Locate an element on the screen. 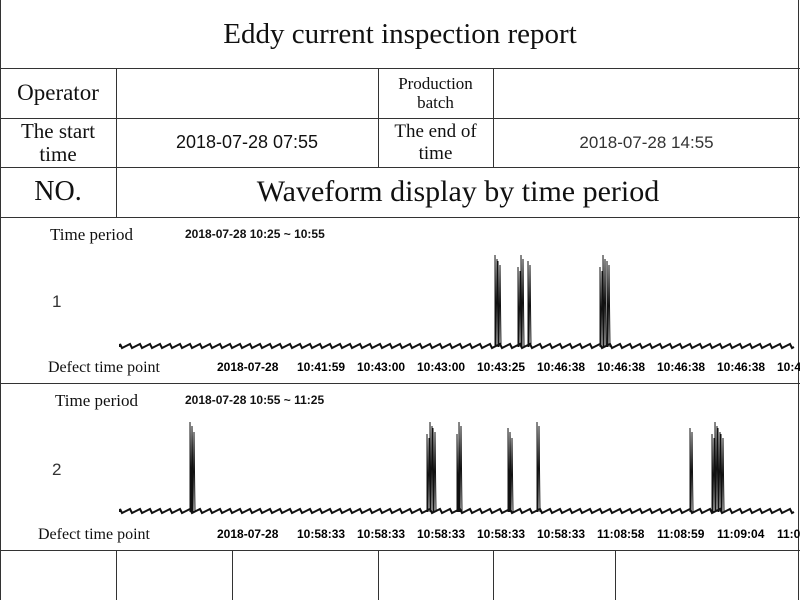  start-value: 2018-07-28 07:55 is located at coordinates (247, 142).